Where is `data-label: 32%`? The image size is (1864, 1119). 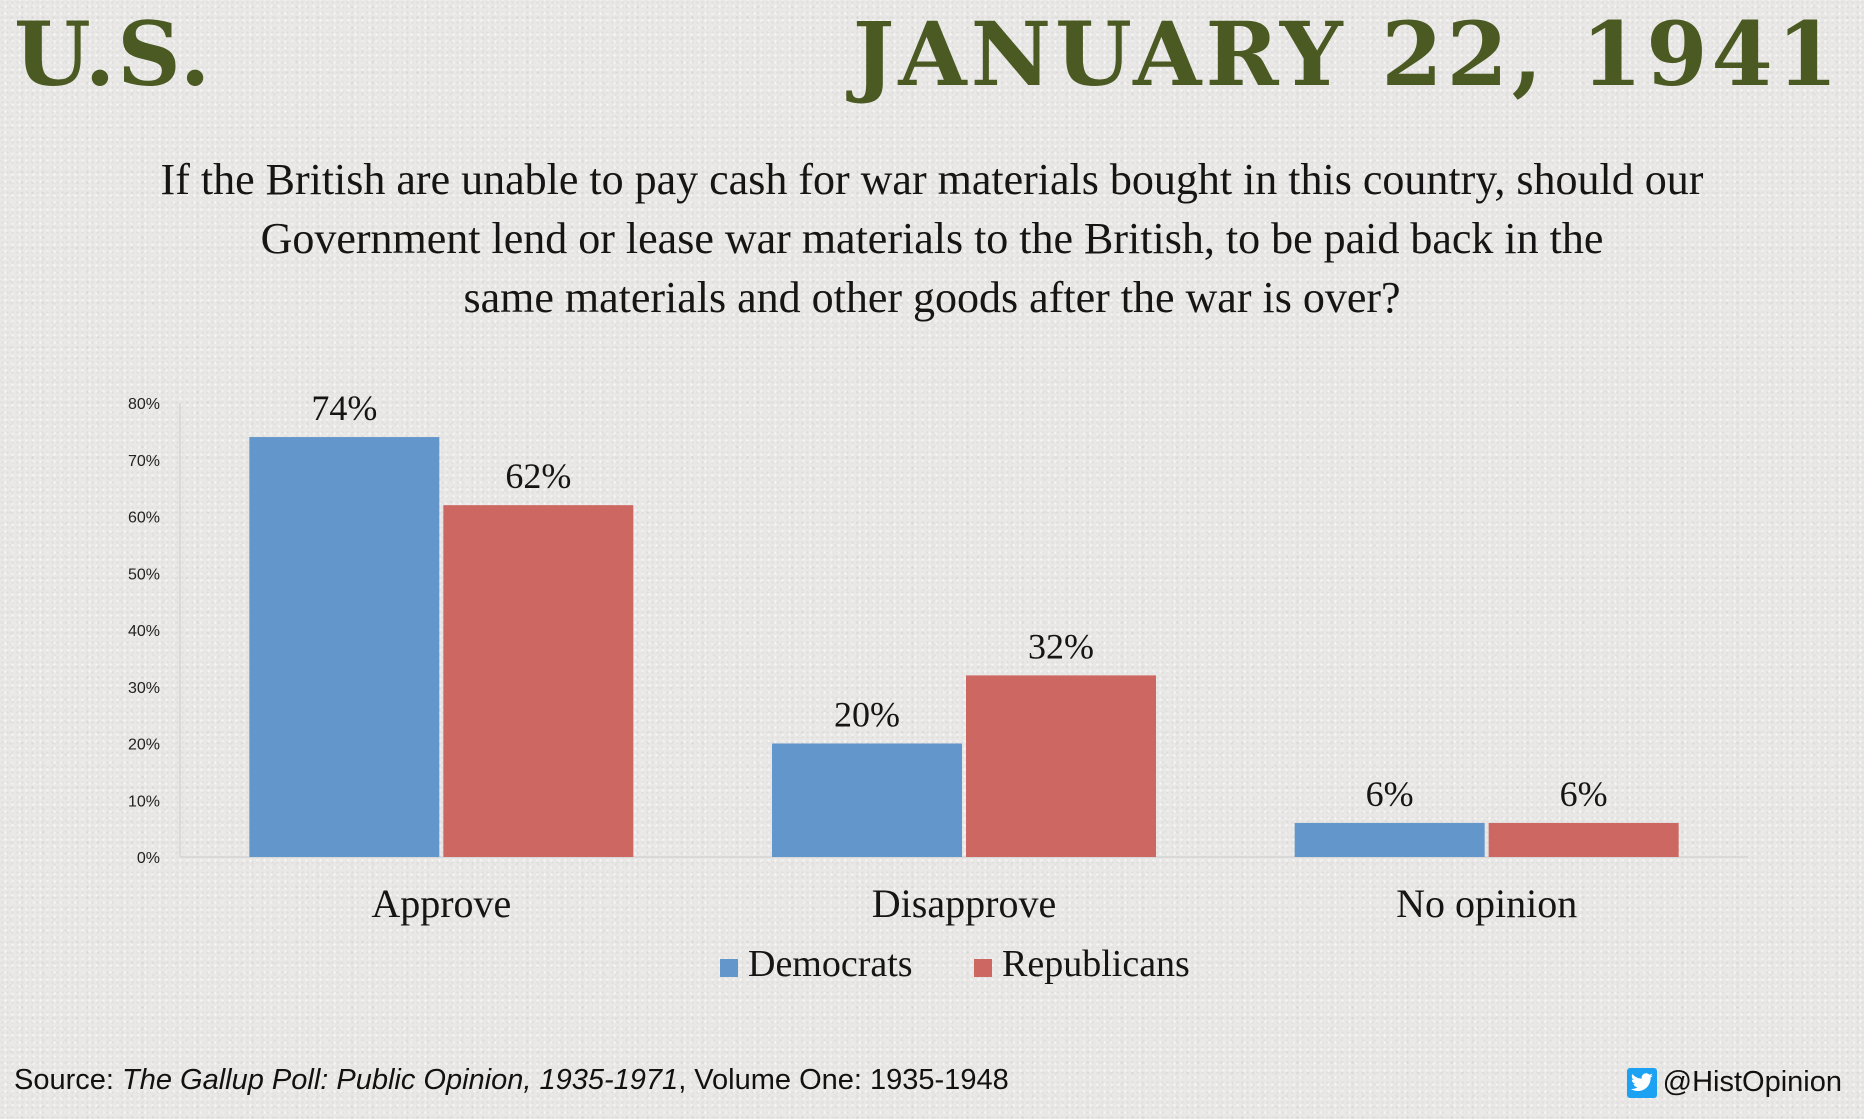
data-label: 32% is located at coordinates (1061, 646).